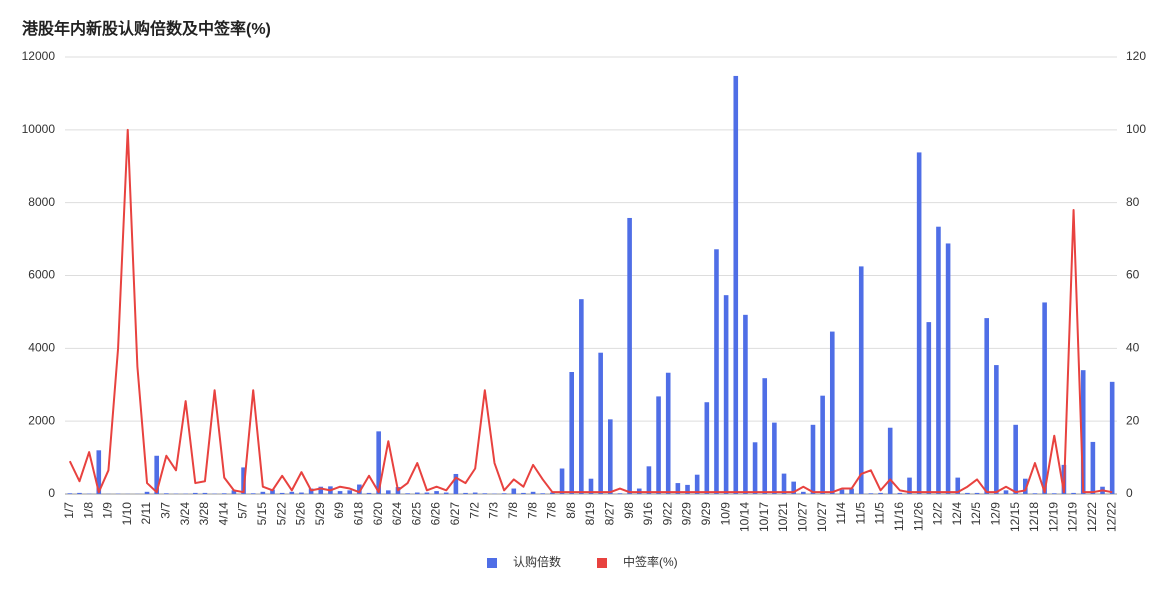 The image size is (1170, 602). Describe the element at coordinates (281, 514) in the screenshot. I see `x-tick-label: 5/22` at that location.